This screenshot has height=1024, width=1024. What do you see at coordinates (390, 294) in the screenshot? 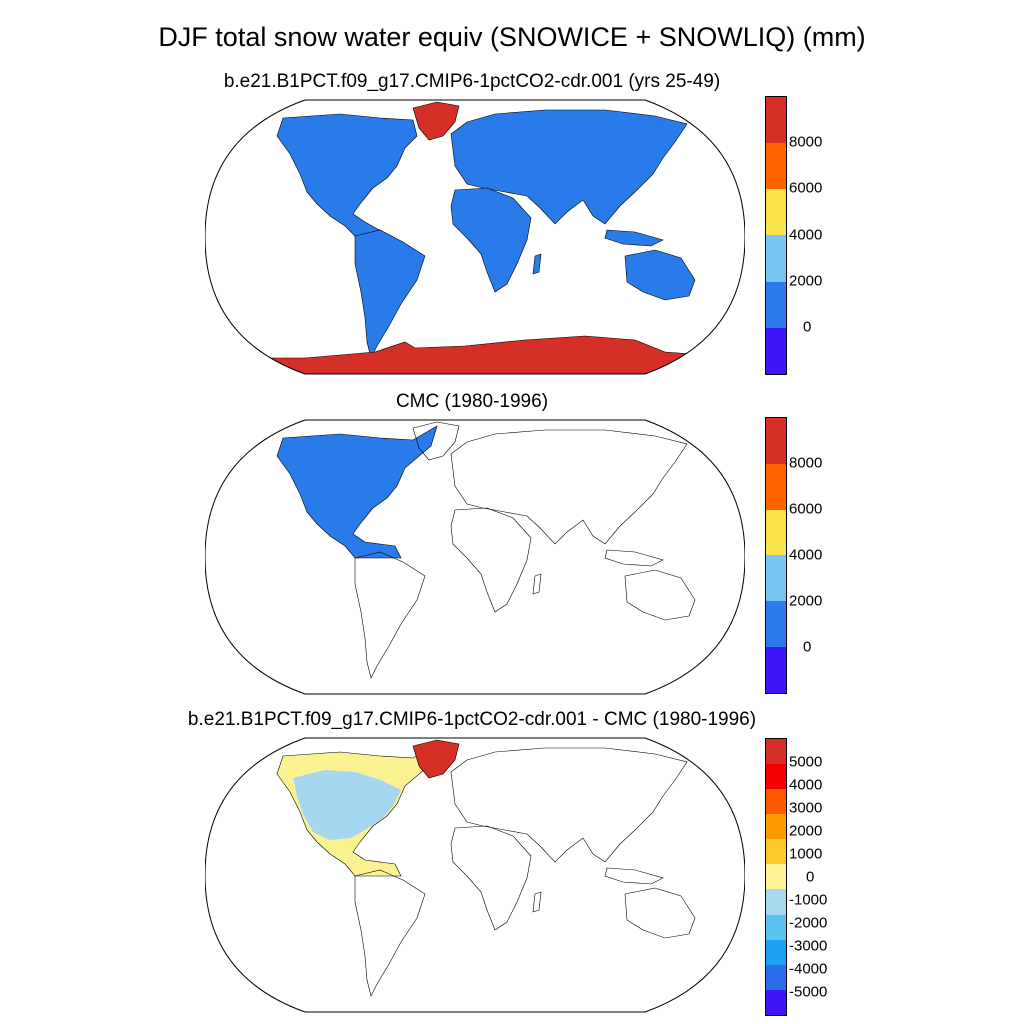
I see `south-america-landmass` at bounding box center [390, 294].